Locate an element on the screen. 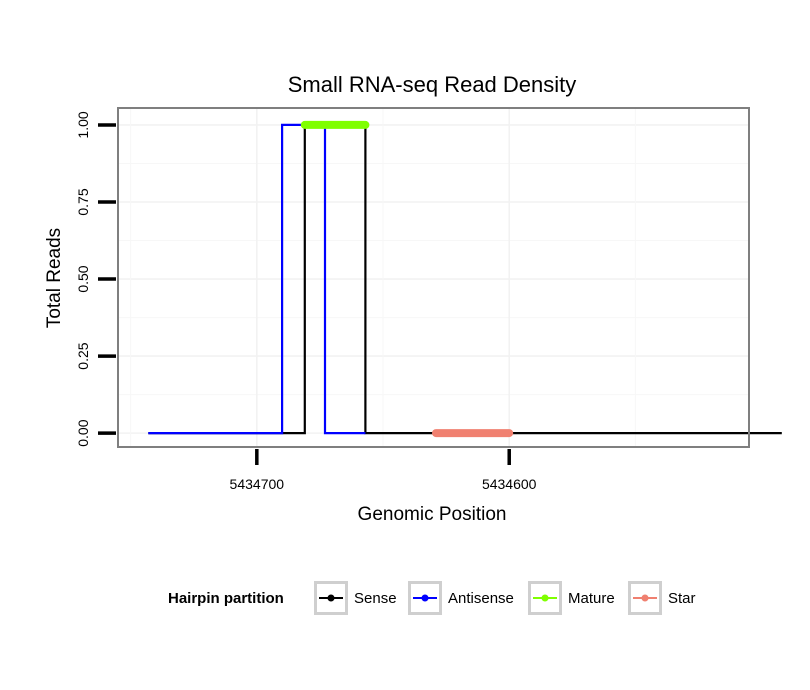 The height and width of the screenshot is (690, 810). chart-title: Small RNA-seq Read Density is located at coordinates (432, 84).